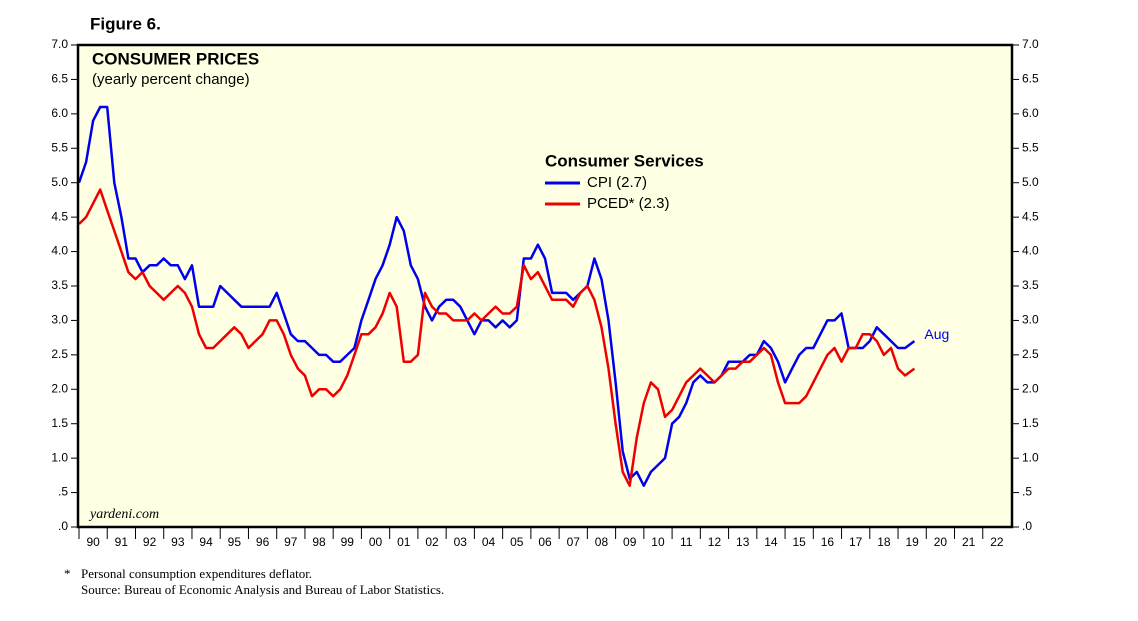 The height and width of the screenshot is (621, 1138). I want to click on x-tick-label: 93, so click(178, 542).